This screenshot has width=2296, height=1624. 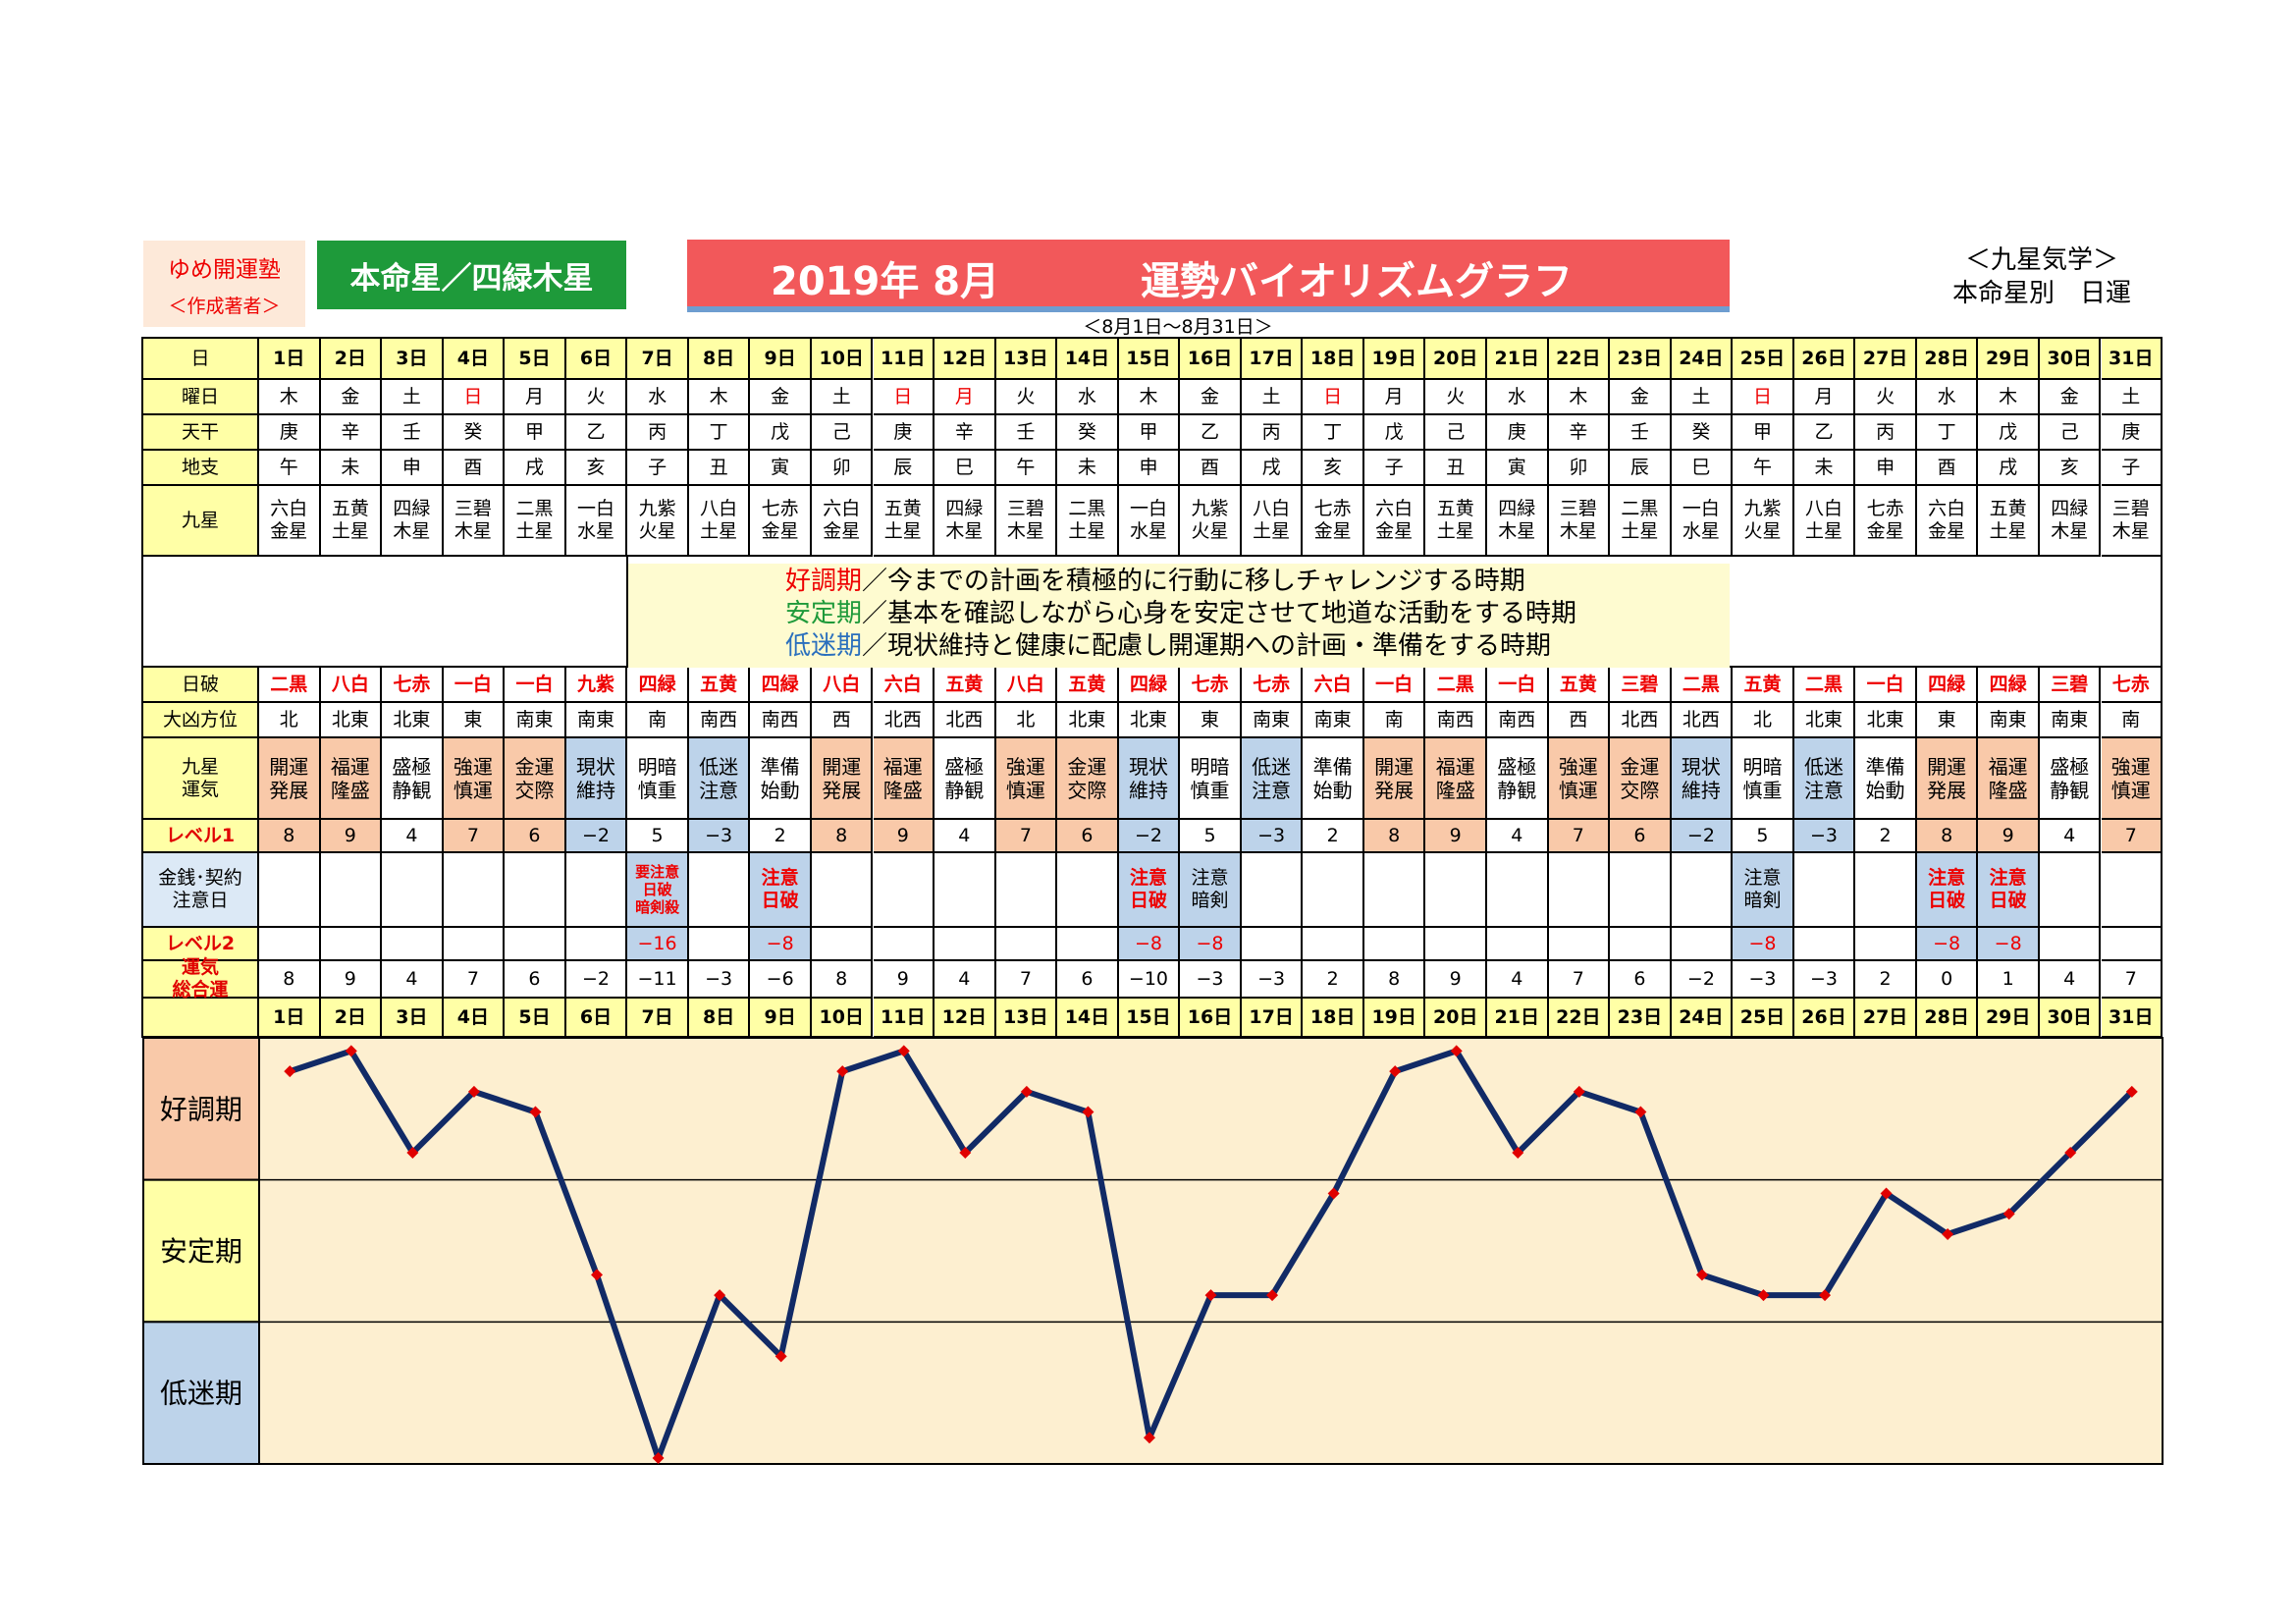 What do you see at coordinates (351, 468) in the screenshot?
I see `cell-branch-2: 未` at bounding box center [351, 468].